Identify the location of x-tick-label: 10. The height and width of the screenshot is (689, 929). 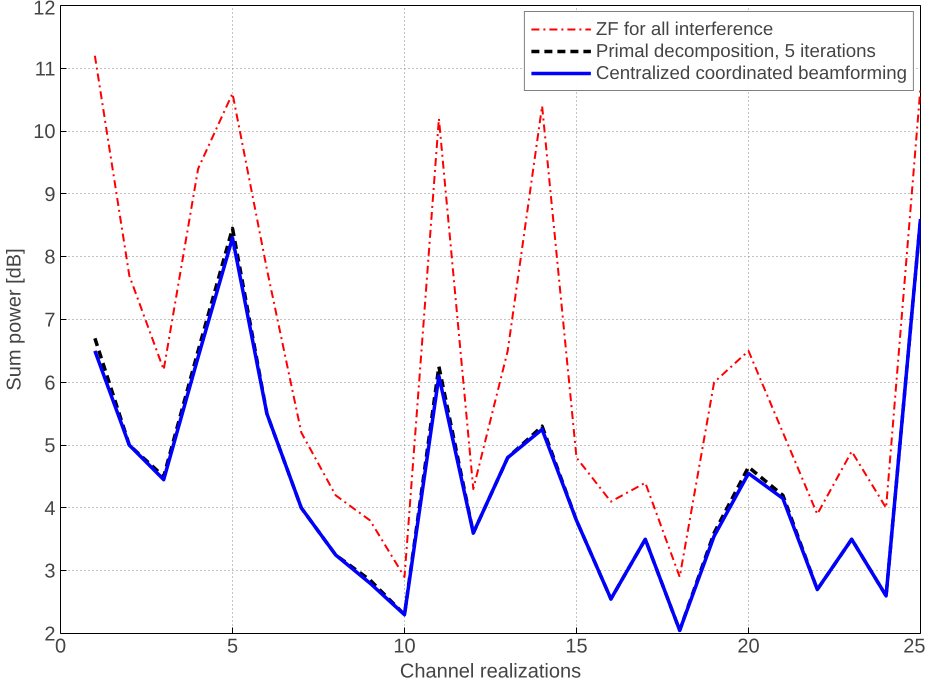
(404, 647).